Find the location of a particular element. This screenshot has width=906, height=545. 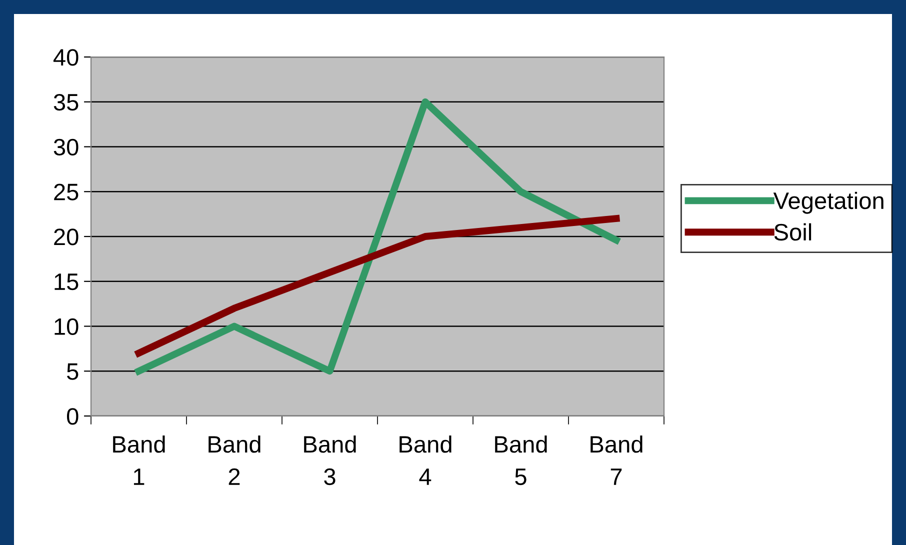

x-tick-label: Band 2 is located at coordinates (234, 460).